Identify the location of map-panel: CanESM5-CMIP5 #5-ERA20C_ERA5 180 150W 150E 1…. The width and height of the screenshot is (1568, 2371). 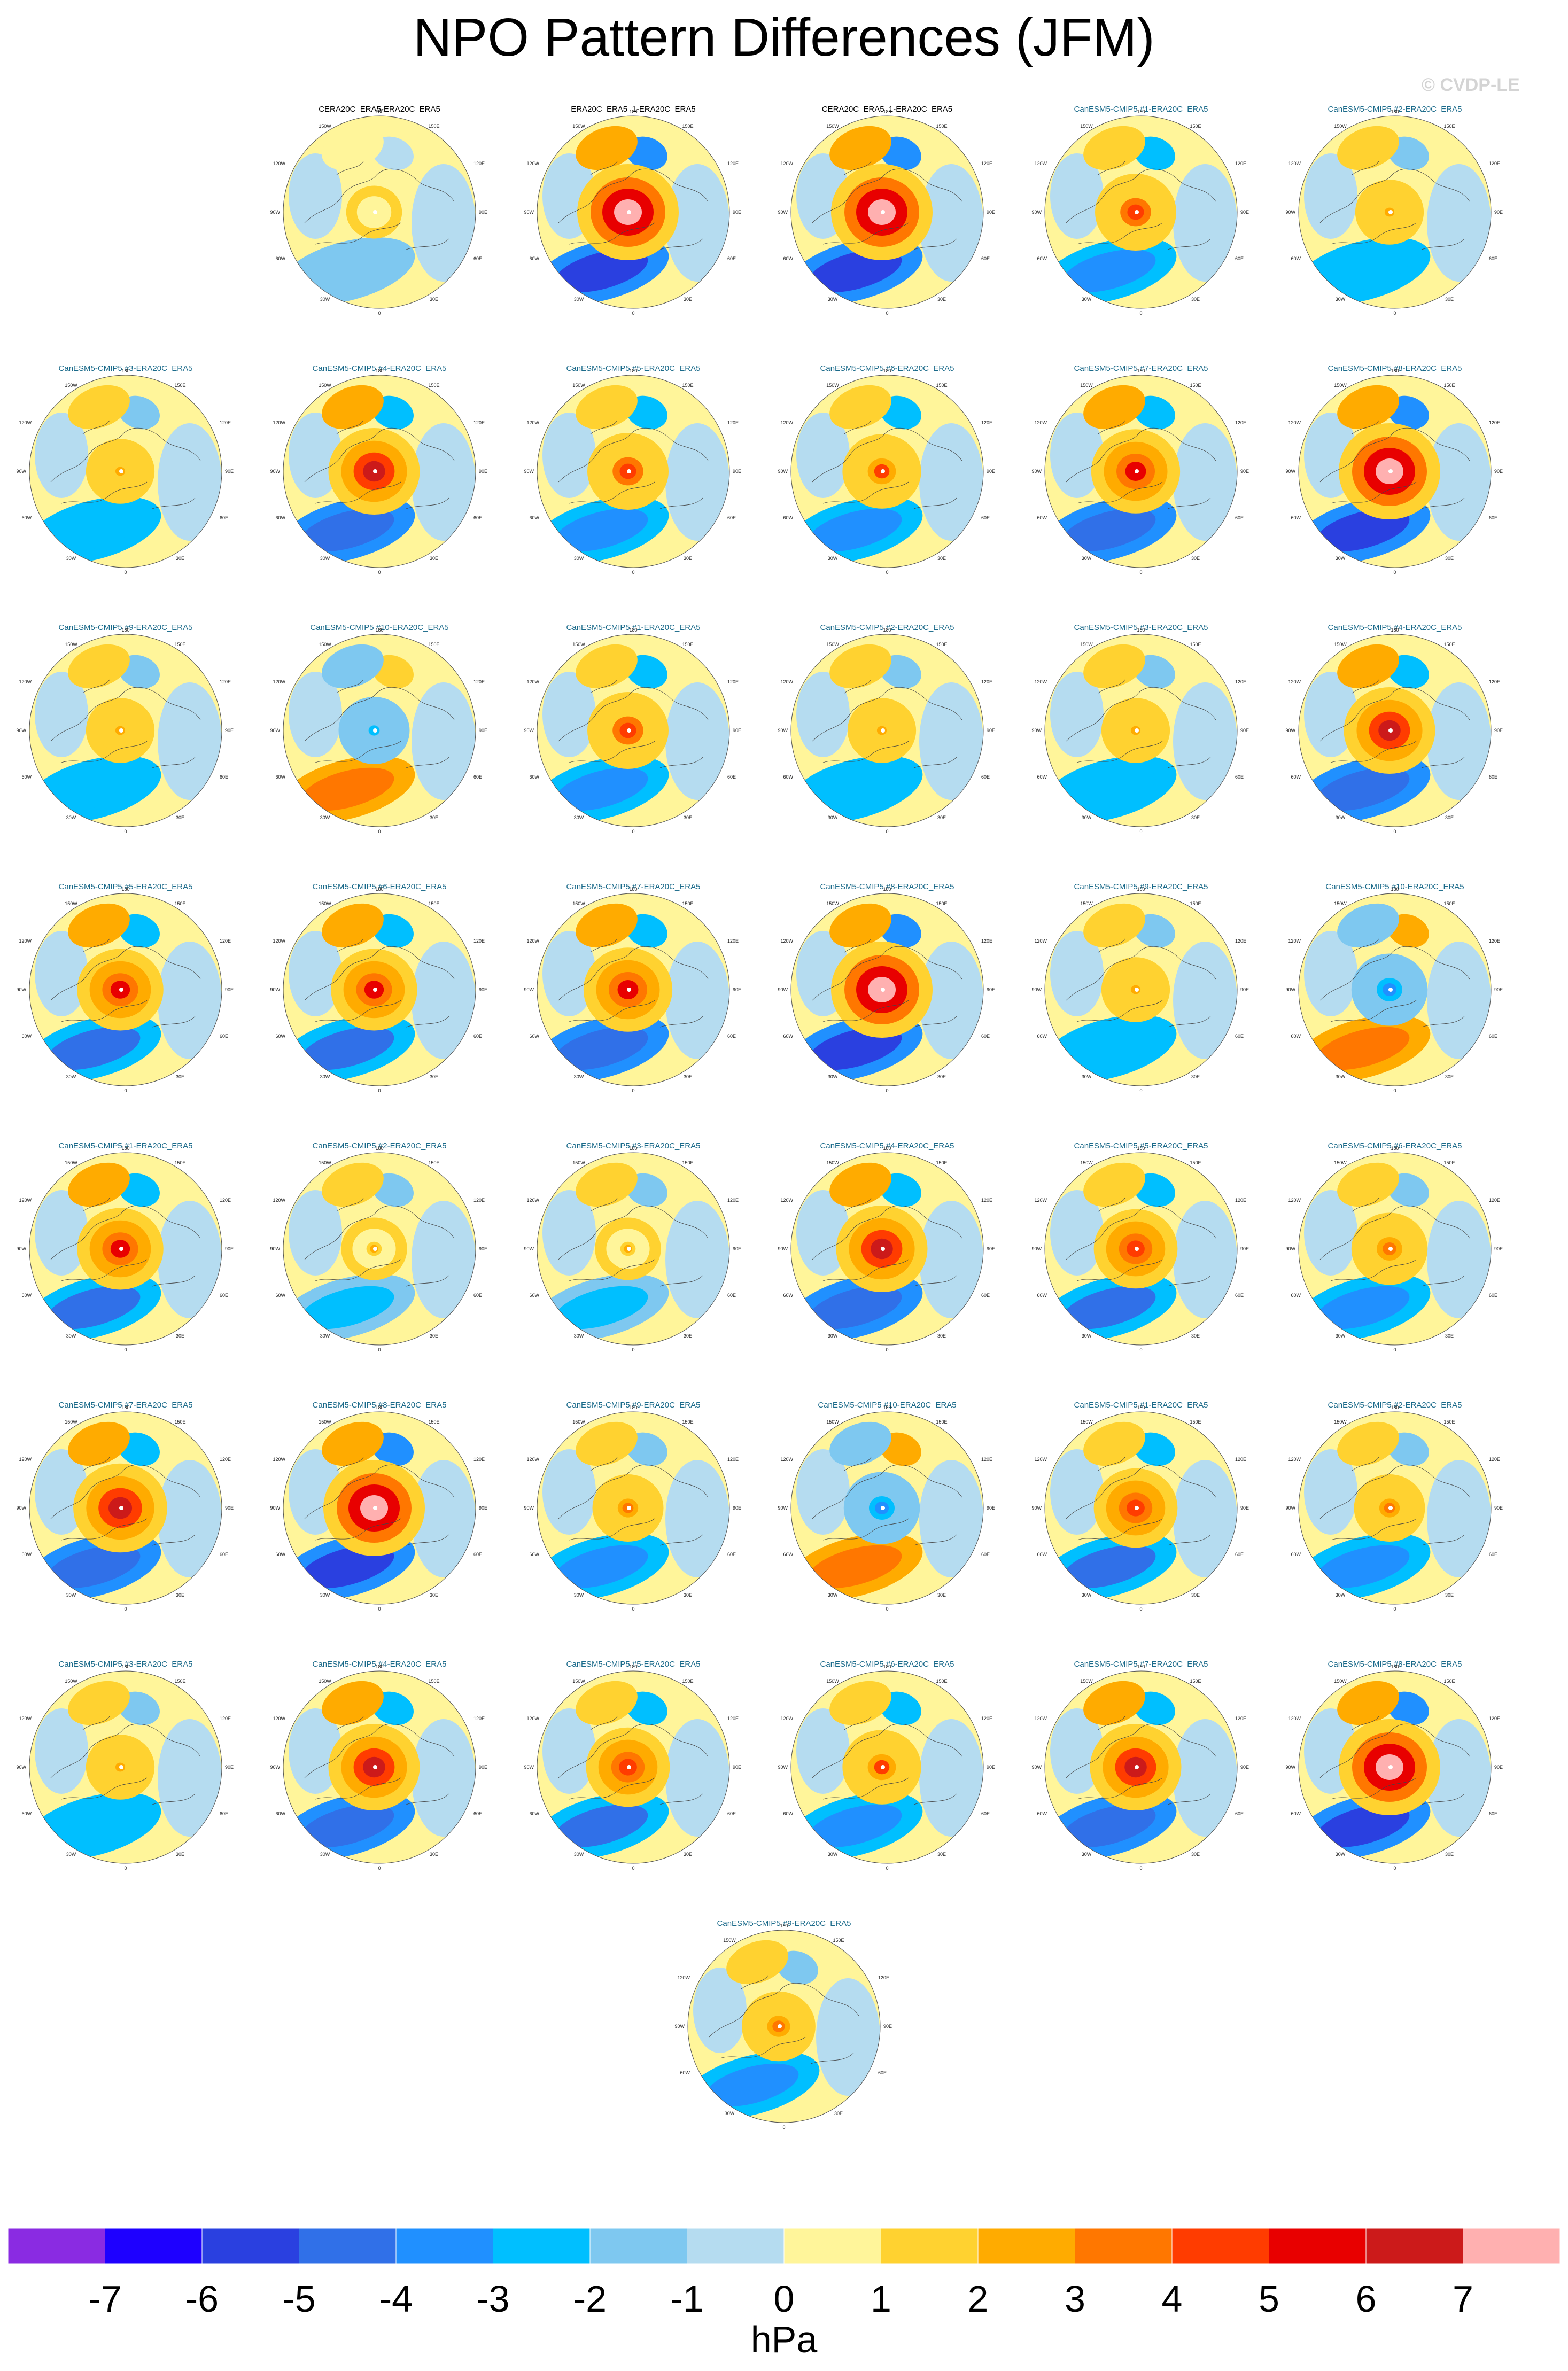
(125, 999).